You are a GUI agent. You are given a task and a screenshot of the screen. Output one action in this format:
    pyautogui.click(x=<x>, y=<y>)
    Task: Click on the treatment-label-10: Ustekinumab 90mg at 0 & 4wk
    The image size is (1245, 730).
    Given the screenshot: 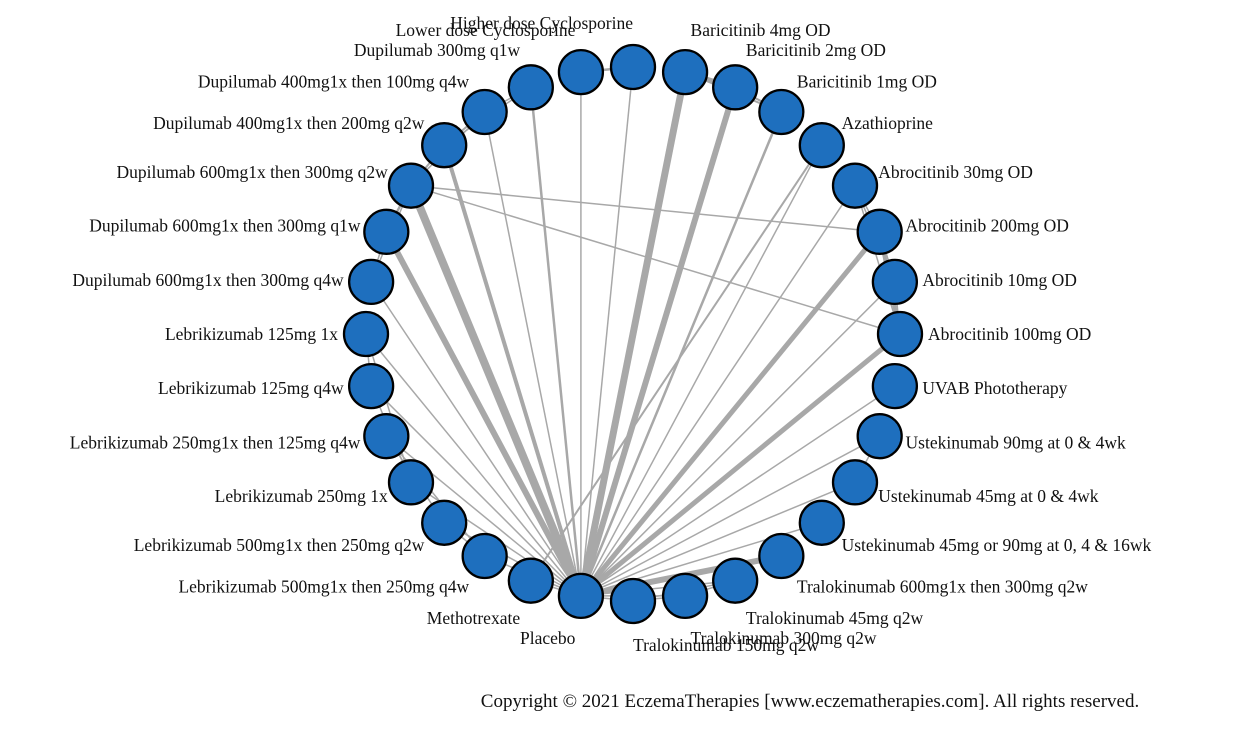 What is the action you would take?
    pyautogui.click(x=1016, y=443)
    